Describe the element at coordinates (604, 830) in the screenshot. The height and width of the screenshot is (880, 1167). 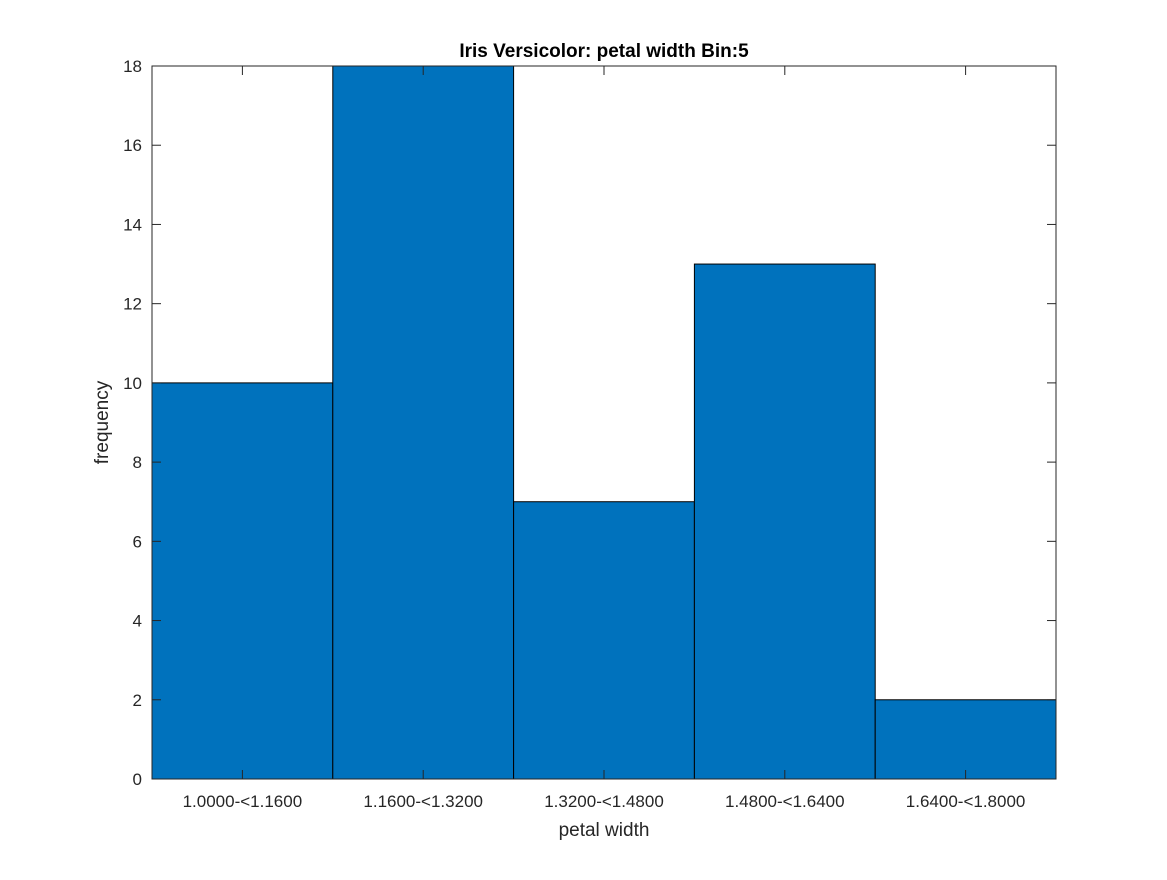
I see `x-axis-label: petal width` at that location.